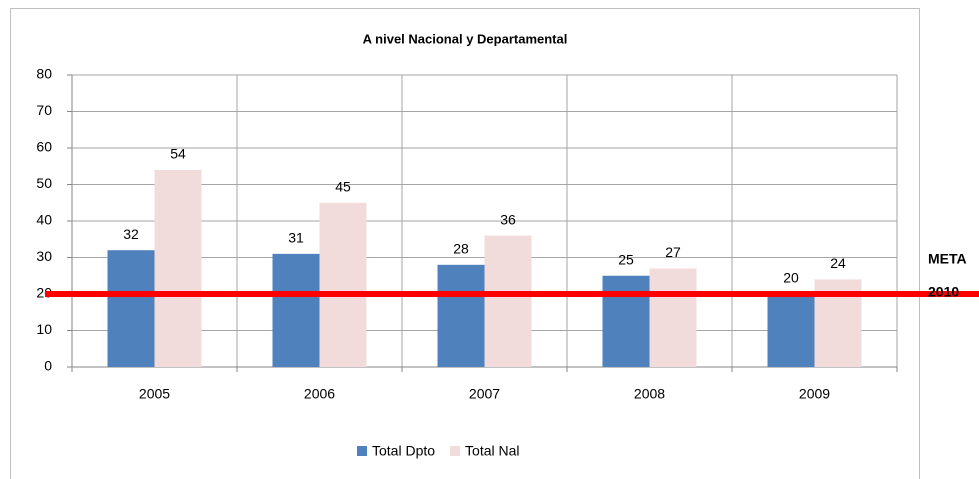 Image resolution: width=979 pixels, height=479 pixels. Describe the element at coordinates (814, 394) in the screenshot. I see `x-tick-label: 2009` at that location.